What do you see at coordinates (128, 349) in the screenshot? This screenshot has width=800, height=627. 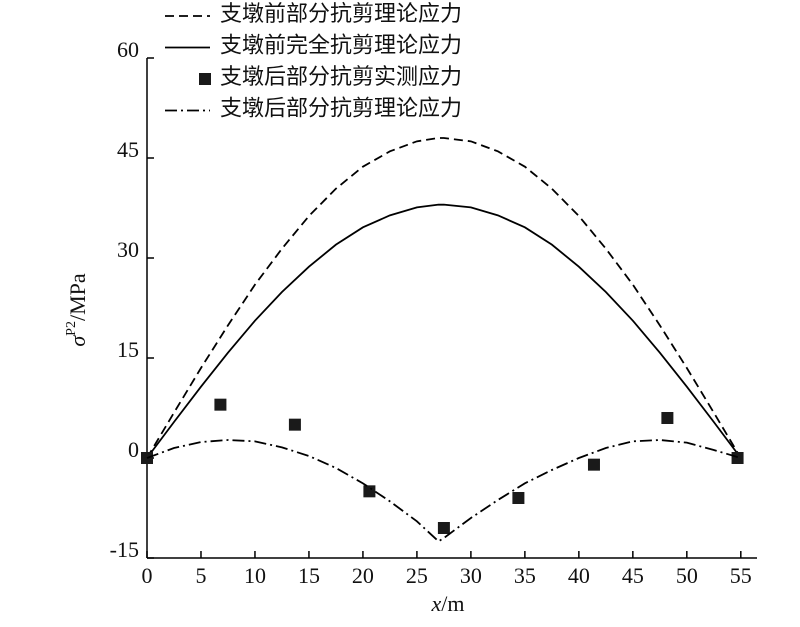 I see `y-tick-label: 15` at bounding box center [128, 349].